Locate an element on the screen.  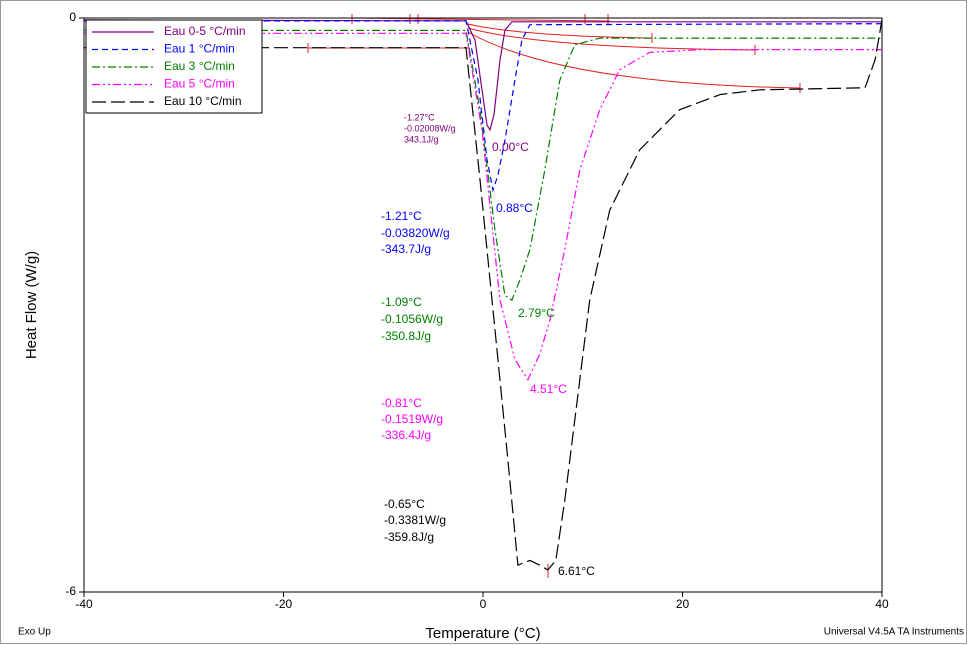
y-tick-label: -6 is located at coordinates (70, 591).